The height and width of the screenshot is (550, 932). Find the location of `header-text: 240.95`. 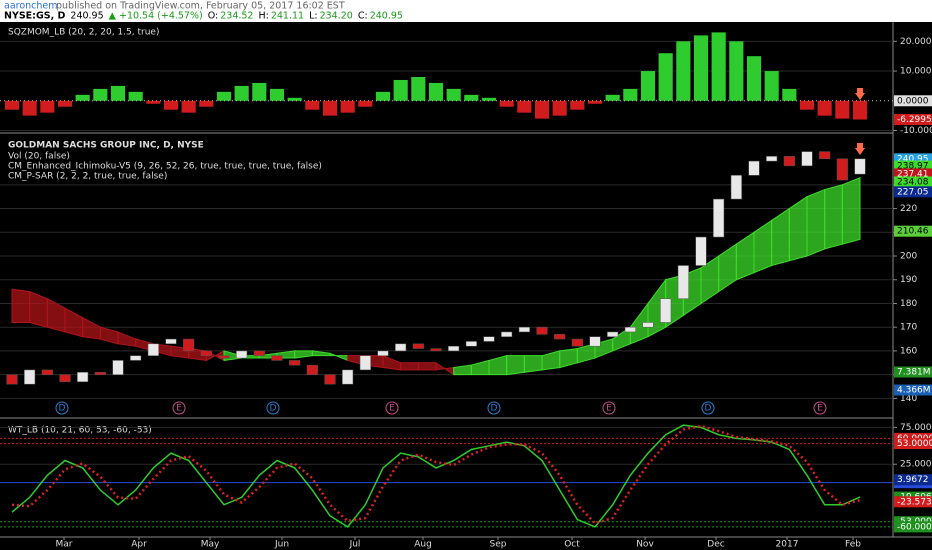

header-text: 240.95 is located at coordinates (386, 16).